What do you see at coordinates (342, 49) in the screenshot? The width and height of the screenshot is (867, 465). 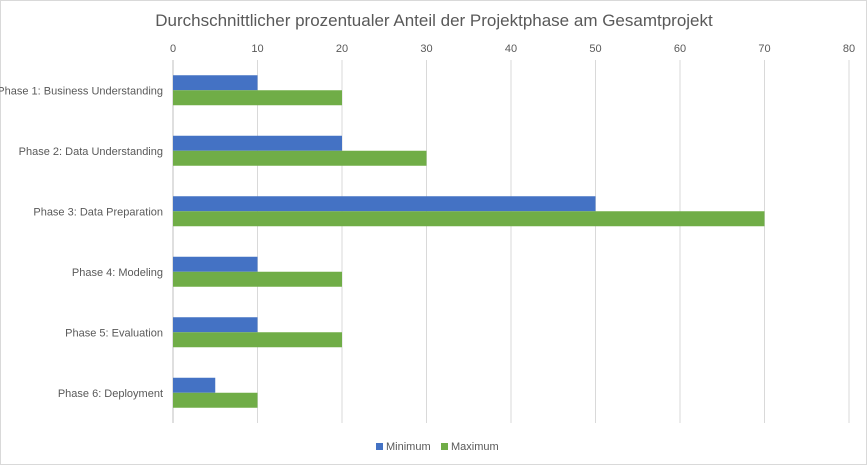 I see `x-tick-label: 20` at bounding box center [342, 49].